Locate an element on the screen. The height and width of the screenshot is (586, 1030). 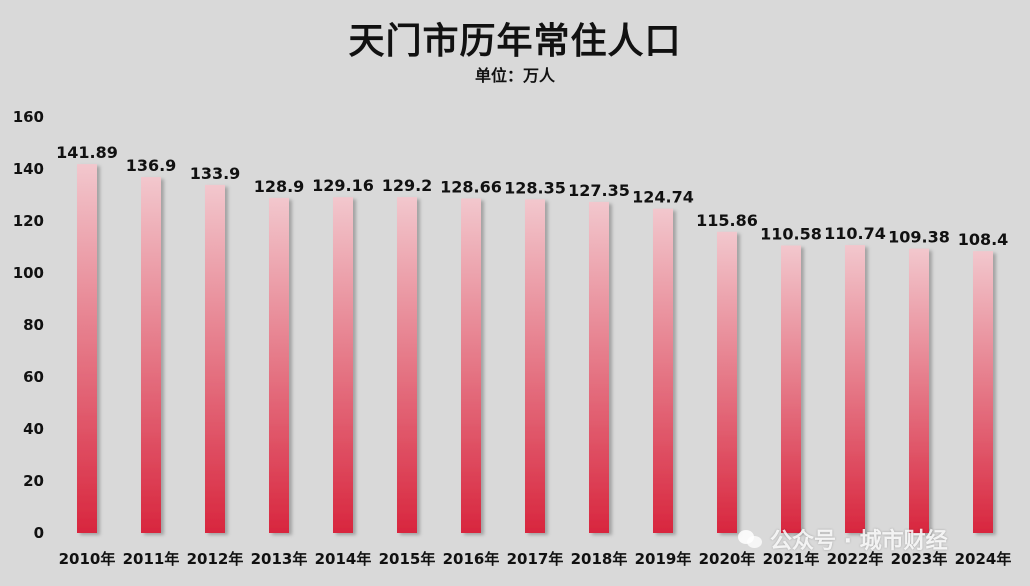
chart-title: 天门市历年常住人口 is located at coordinates (515, 41).